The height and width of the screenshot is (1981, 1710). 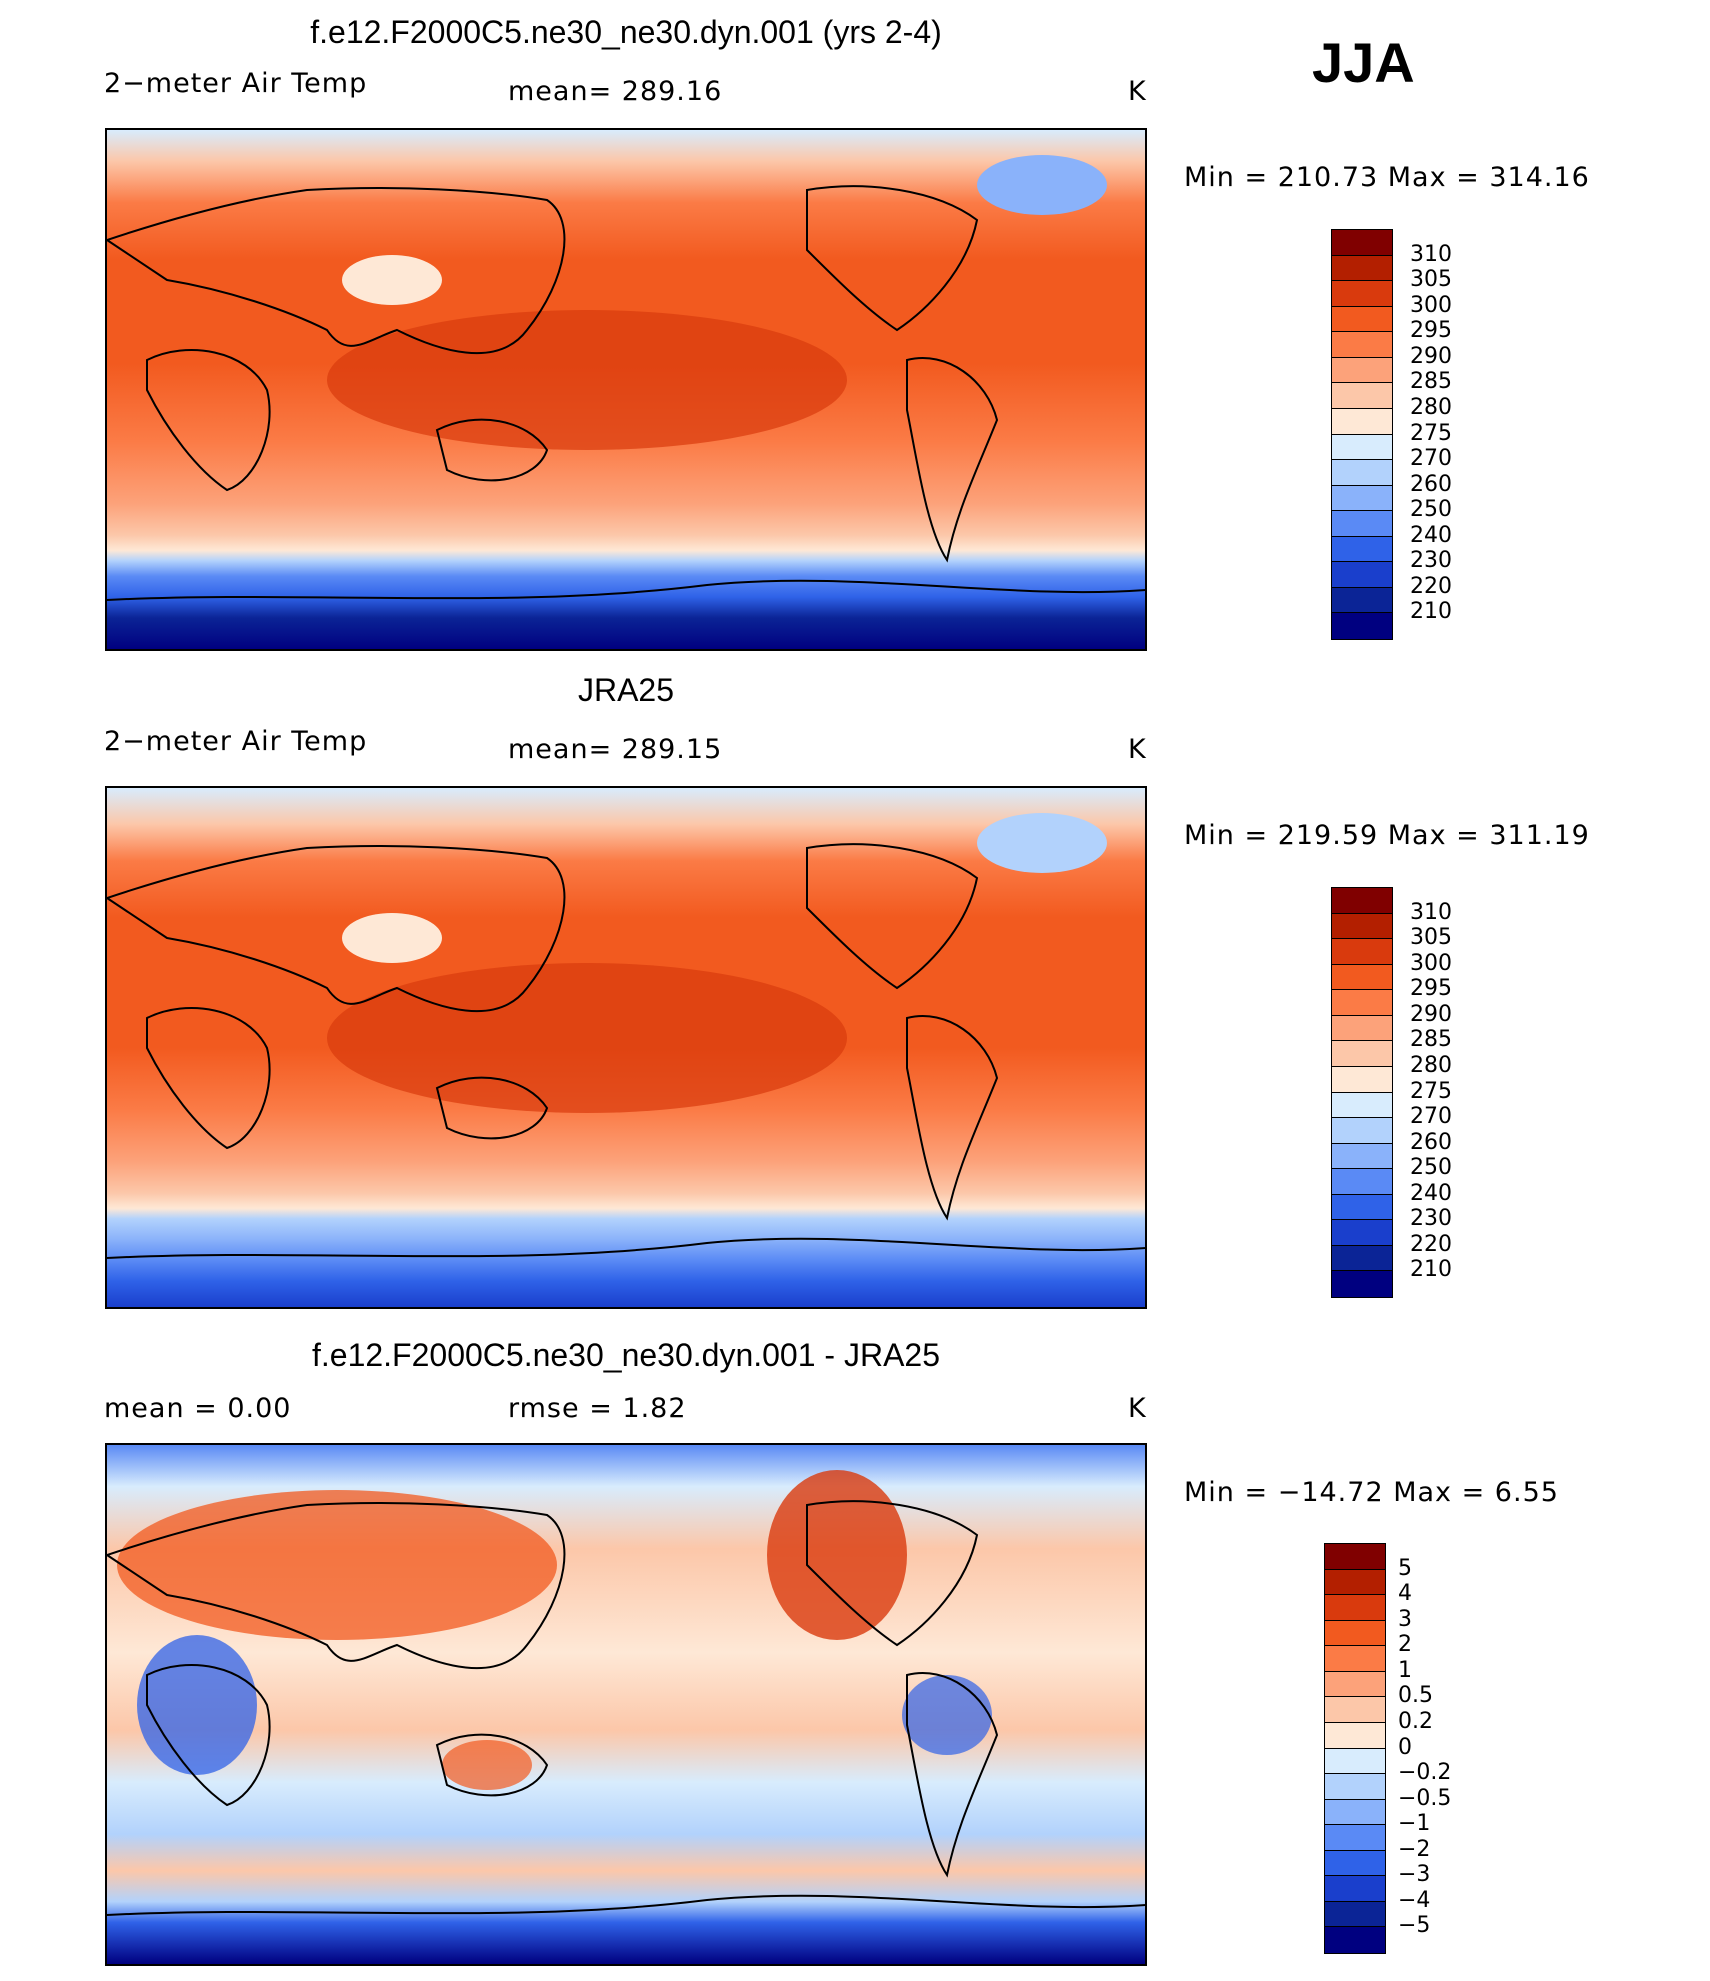 What do you see at coordinates (626, 690) in the screenshot?
I see `panel-2-title: JRA25` at bounding box center [626, 690].